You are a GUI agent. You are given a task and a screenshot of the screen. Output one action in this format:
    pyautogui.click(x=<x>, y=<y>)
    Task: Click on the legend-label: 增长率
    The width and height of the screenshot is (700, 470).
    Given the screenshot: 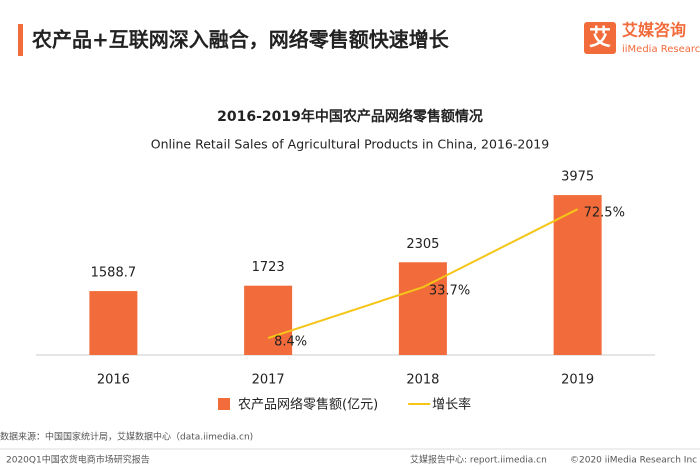 What is the action you would take?
    pyautogui.click(x=451, y=405)
    